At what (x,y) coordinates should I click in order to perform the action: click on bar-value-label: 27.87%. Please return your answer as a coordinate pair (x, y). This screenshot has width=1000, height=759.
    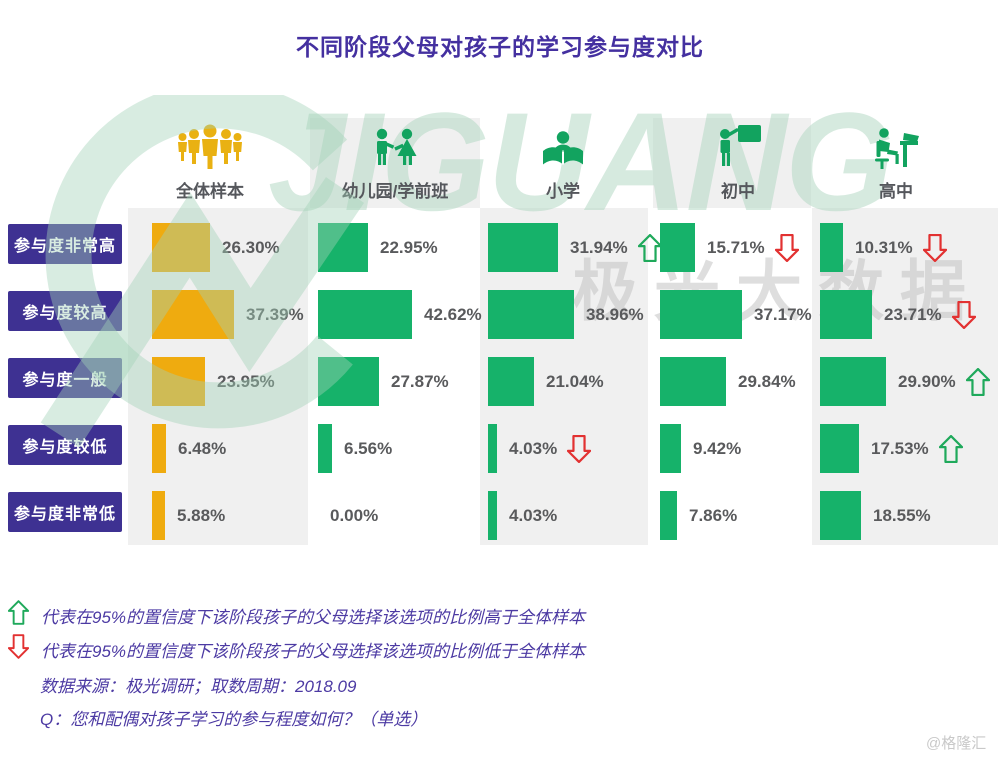
    Looking at the image, I should click on (420, 381).